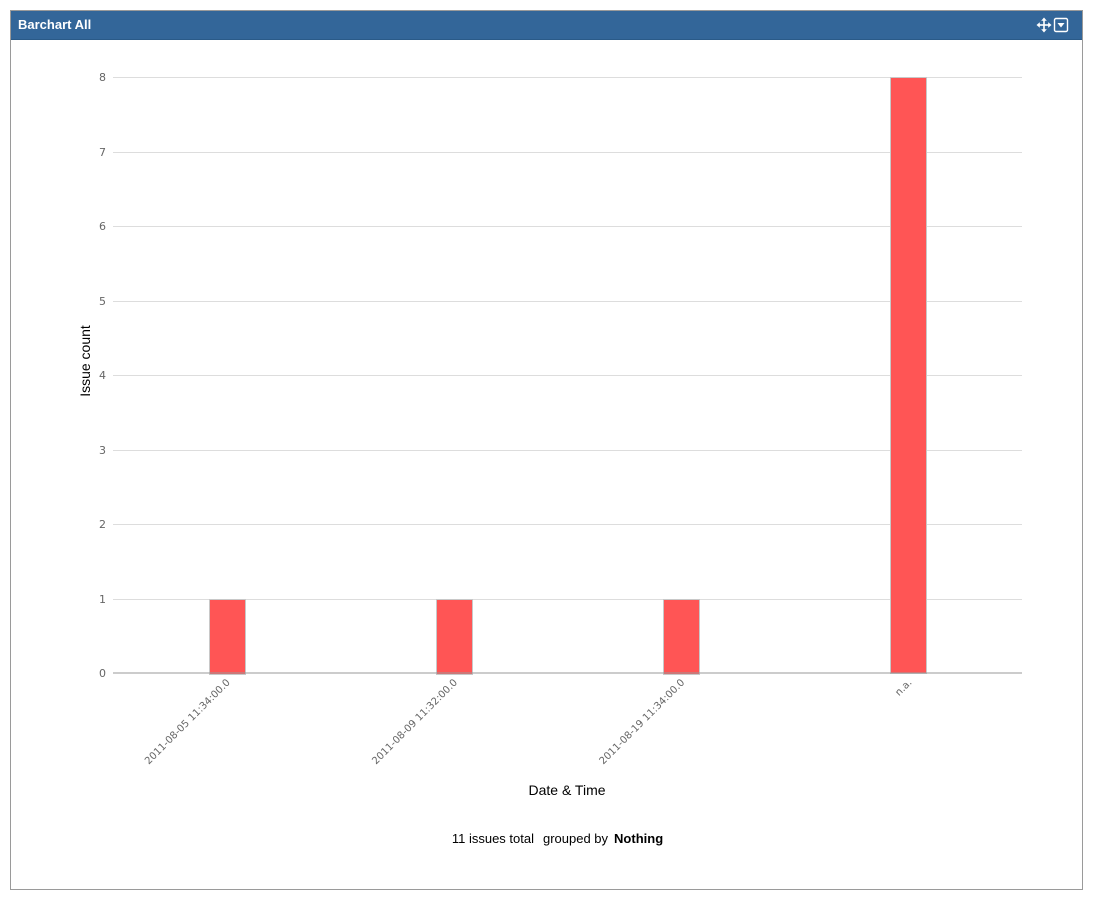  Describe the element at coordinates (575, 838) in the screenshot. I see `grouped-by-label: grouped by` at that location.